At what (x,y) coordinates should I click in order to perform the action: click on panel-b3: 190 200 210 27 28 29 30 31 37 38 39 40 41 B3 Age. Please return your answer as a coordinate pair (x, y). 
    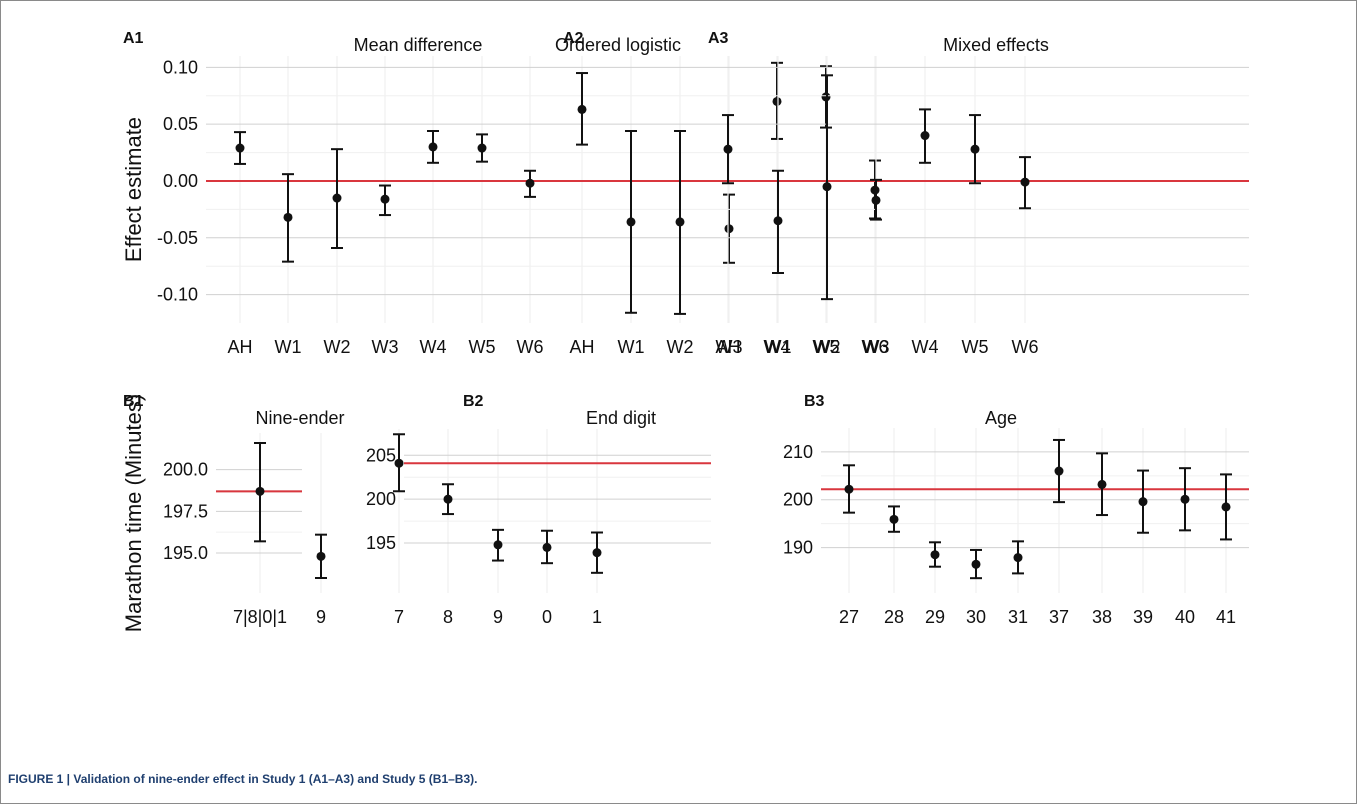
    Looking at the image, I should click on (1016, 510).